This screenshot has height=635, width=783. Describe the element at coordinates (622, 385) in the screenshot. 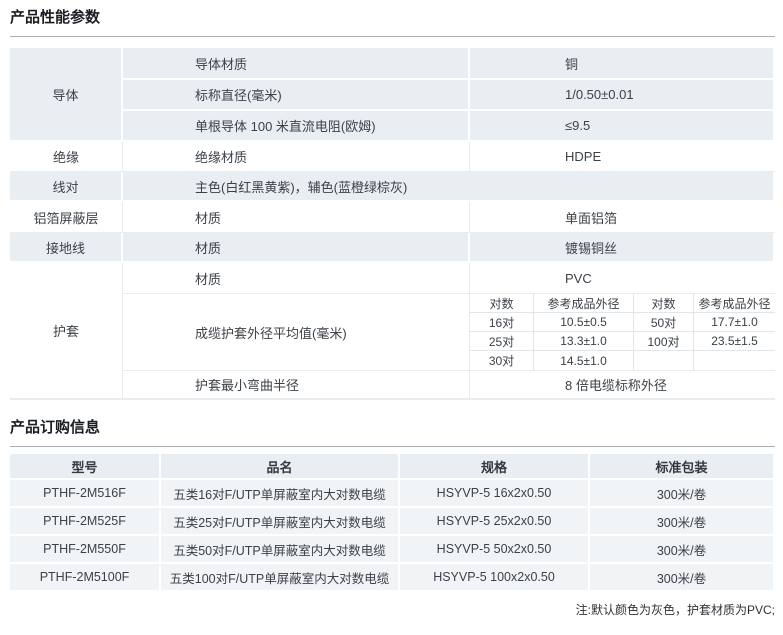

I see `perf-value: 8 倍电缆标称外径` at that location.